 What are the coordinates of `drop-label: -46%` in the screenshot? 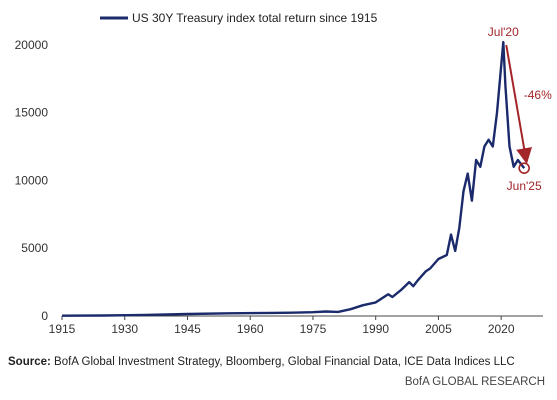 It's located at (538, 95).